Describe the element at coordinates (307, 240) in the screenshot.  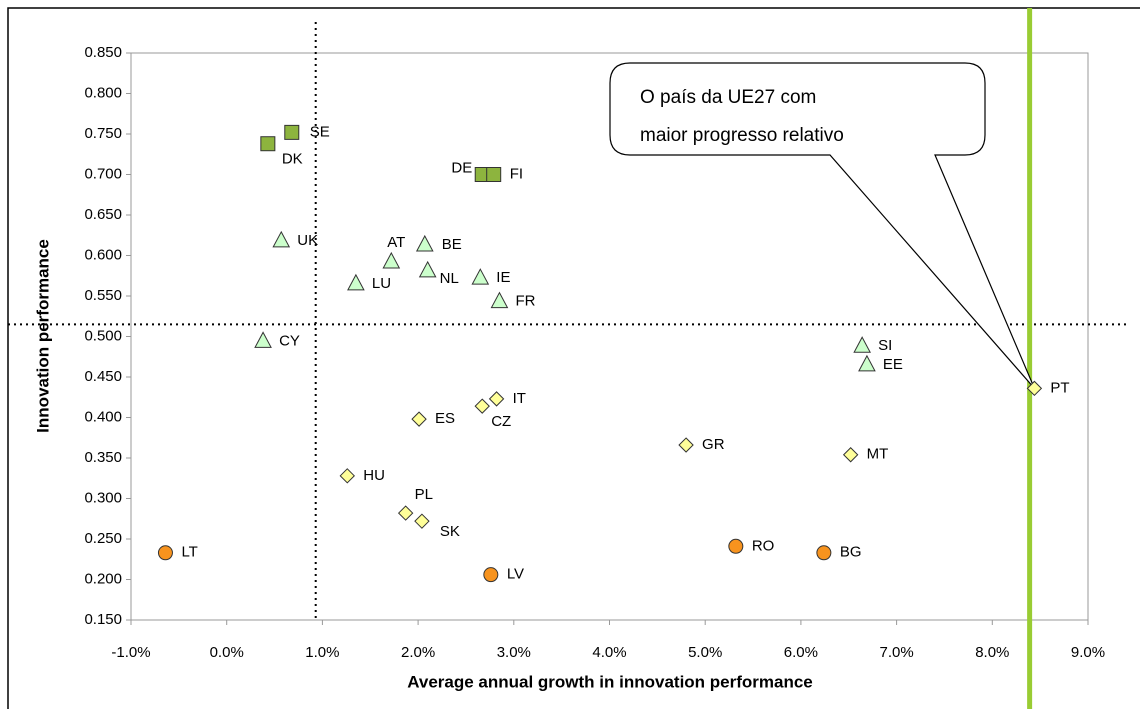
I see `point-label: UK` at that location.